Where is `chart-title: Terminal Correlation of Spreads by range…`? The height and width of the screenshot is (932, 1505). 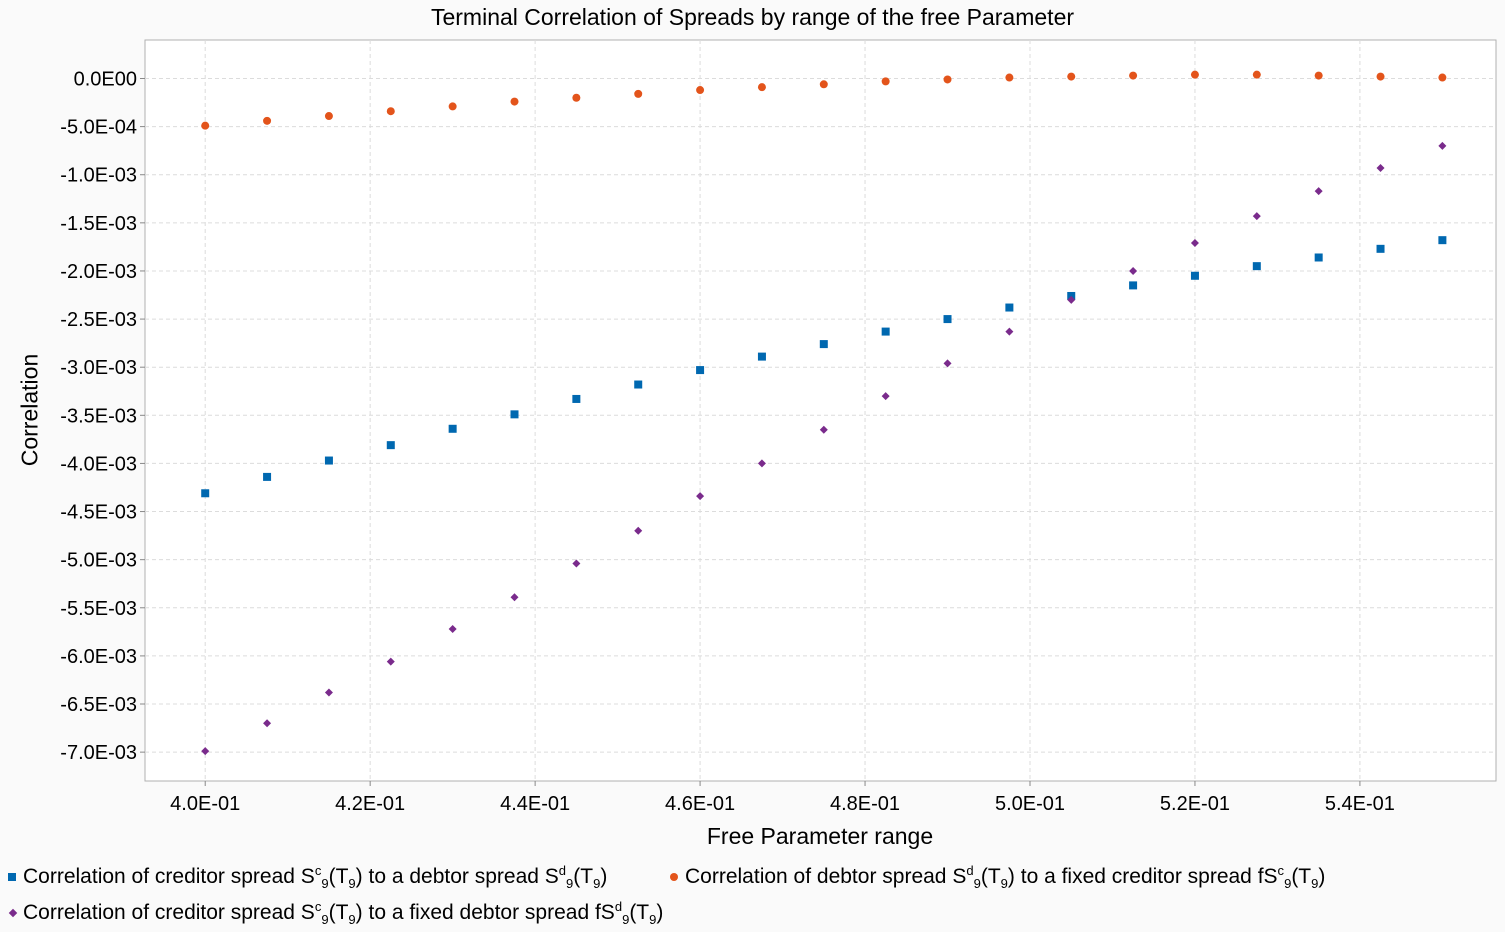 chart-title: Terminal Correlation of Spreads by range… is located at coordinates (752, 17).